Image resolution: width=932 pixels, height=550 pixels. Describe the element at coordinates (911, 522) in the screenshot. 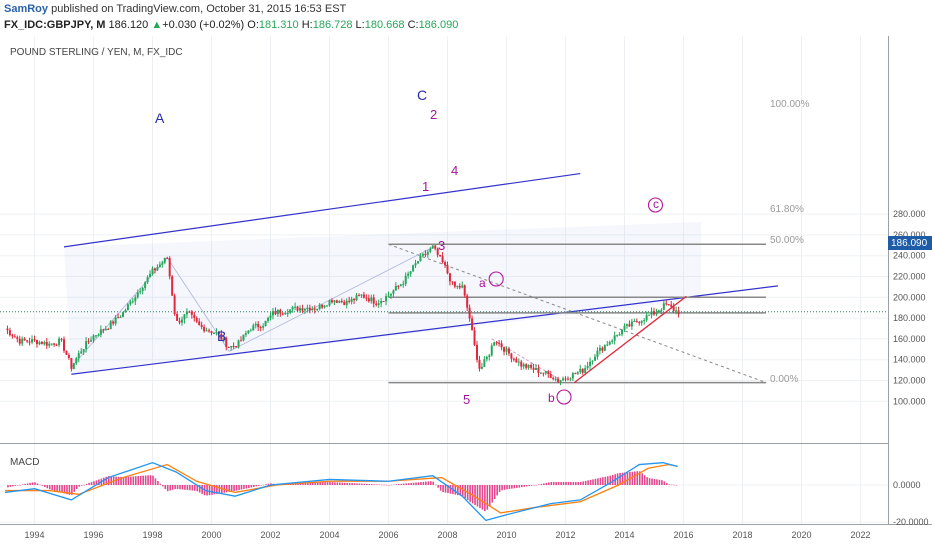

I see `macd-tick-label: -20.0000` at that location.